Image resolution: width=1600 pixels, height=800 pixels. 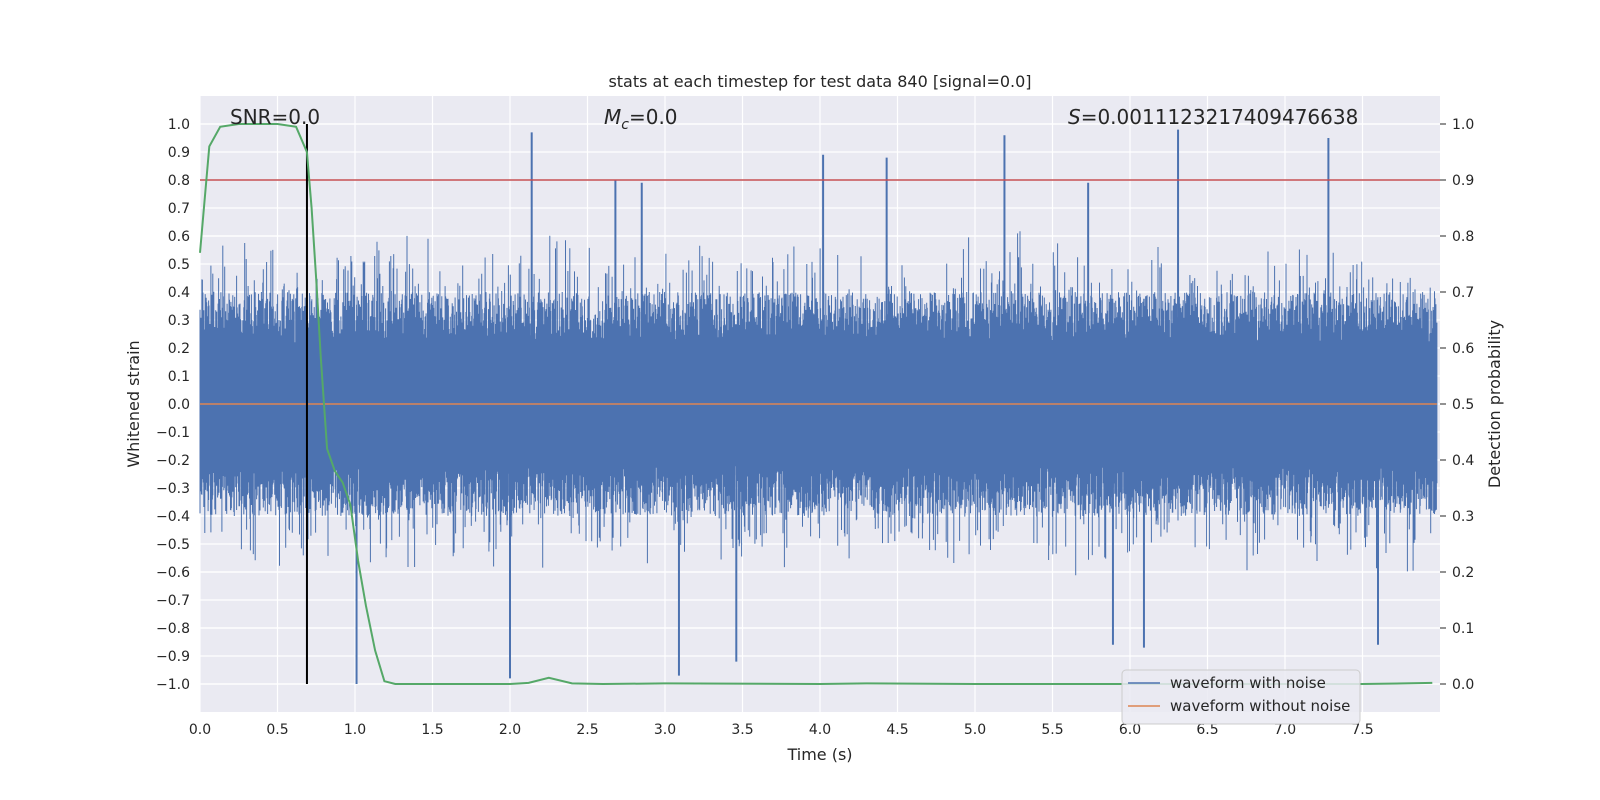 I want to click on s-value: =0.0011123217409476638, so click(x=1220, y=117).